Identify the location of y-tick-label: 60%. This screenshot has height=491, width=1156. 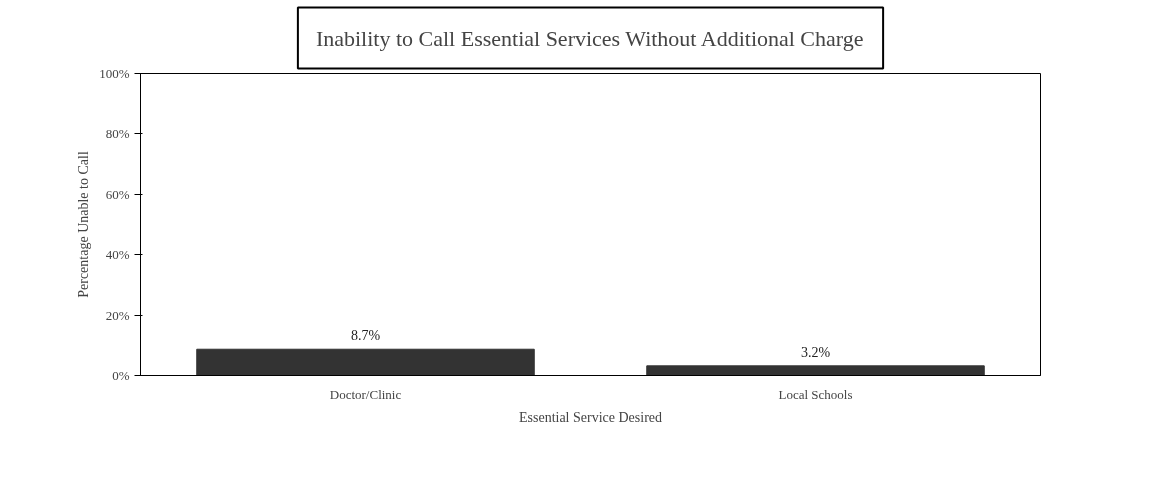
(117, 194).